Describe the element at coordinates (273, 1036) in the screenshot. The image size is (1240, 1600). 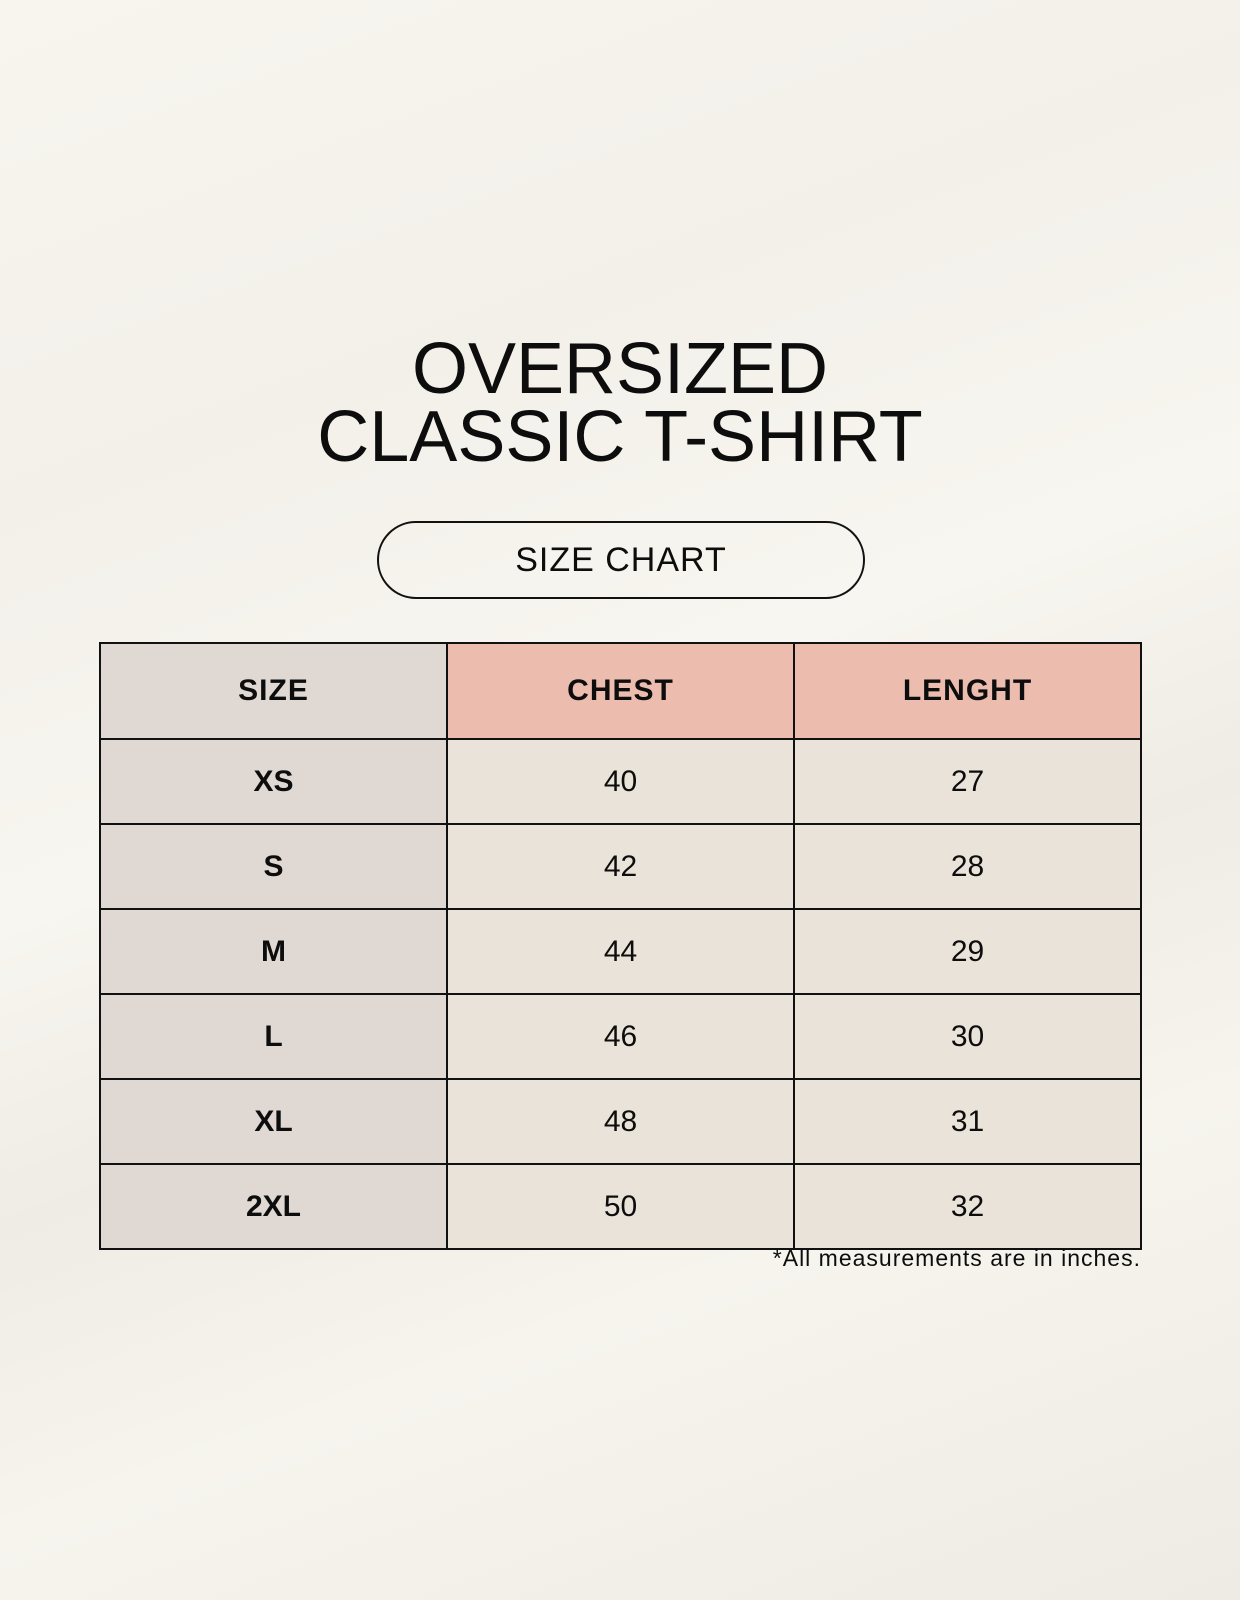
I see `size-cell: L` at that location.